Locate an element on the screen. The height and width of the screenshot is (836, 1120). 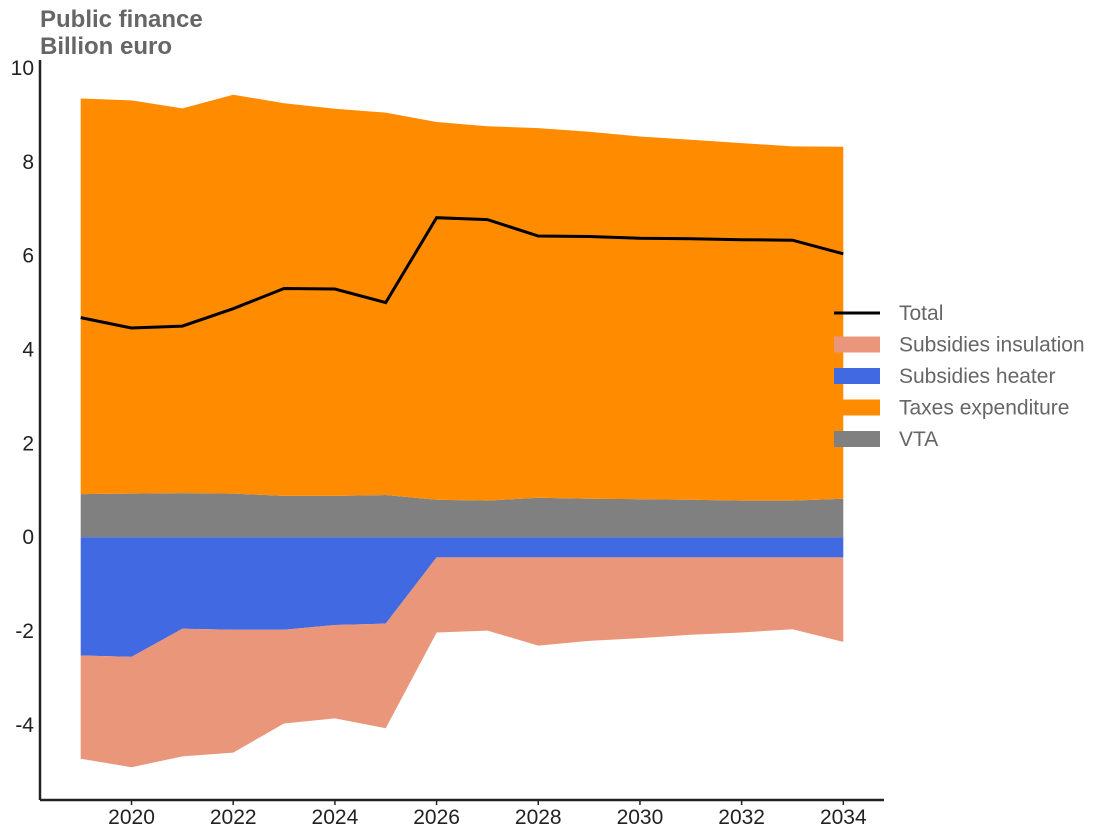
y-tick-label: -4 is located at coordinates (24, 725).